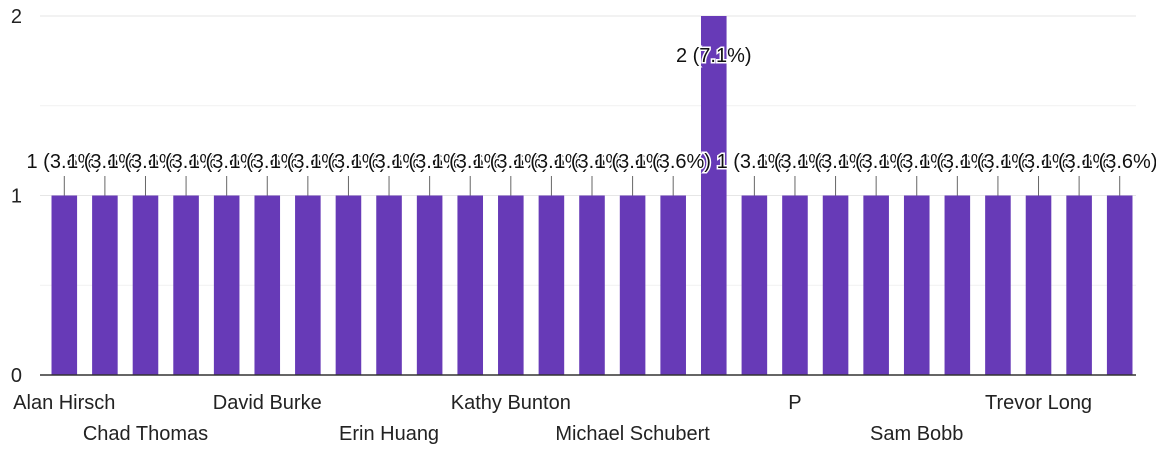 The height and width of the screenshot is (450, 1156). I want to click on x-axis-label: Alan Hirsch, so click(64, 403).